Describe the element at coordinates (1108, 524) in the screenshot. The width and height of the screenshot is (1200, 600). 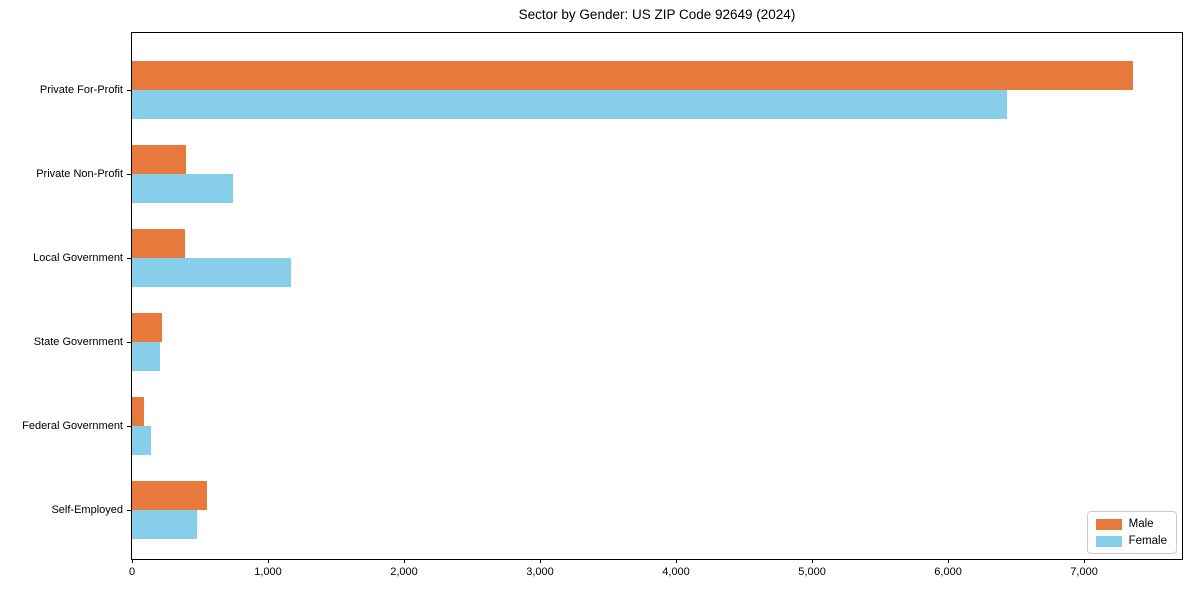
I see `male-series-swatch` at that location.